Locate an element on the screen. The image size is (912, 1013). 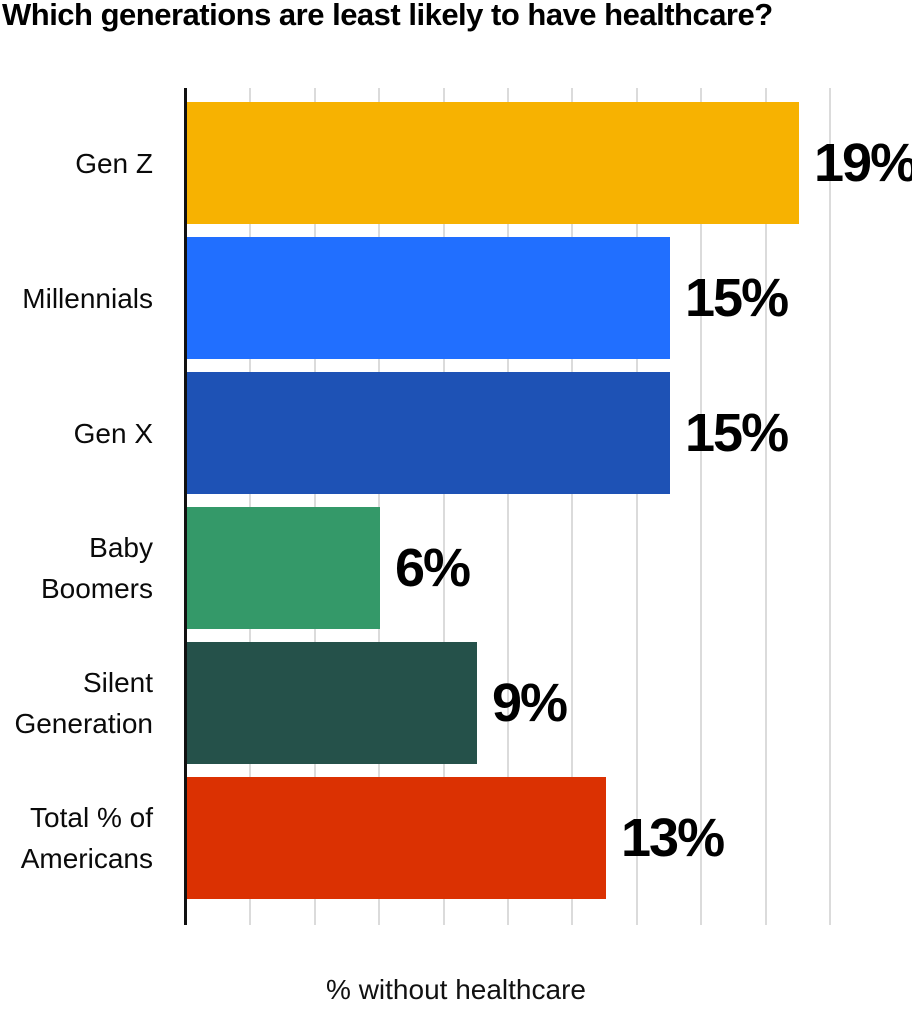
bar-gen-z is located at coordinates (493, 163).